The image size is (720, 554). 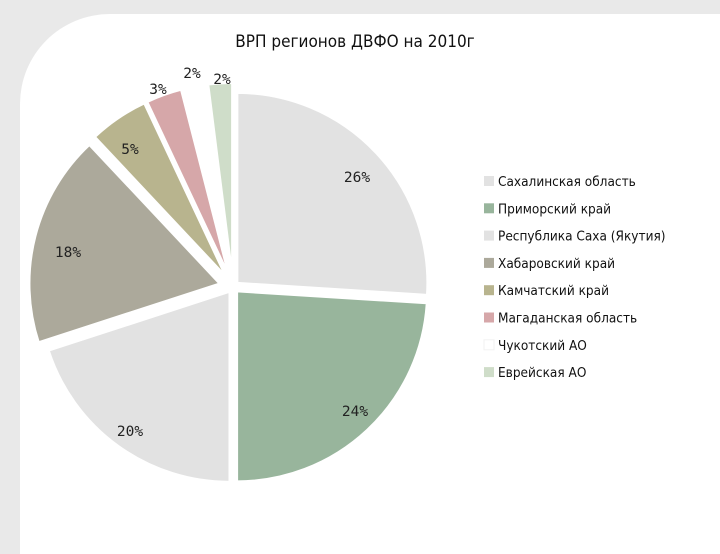 I want to click on legend-label: Республика Саха (Якутия), so click(x=582, y=237).